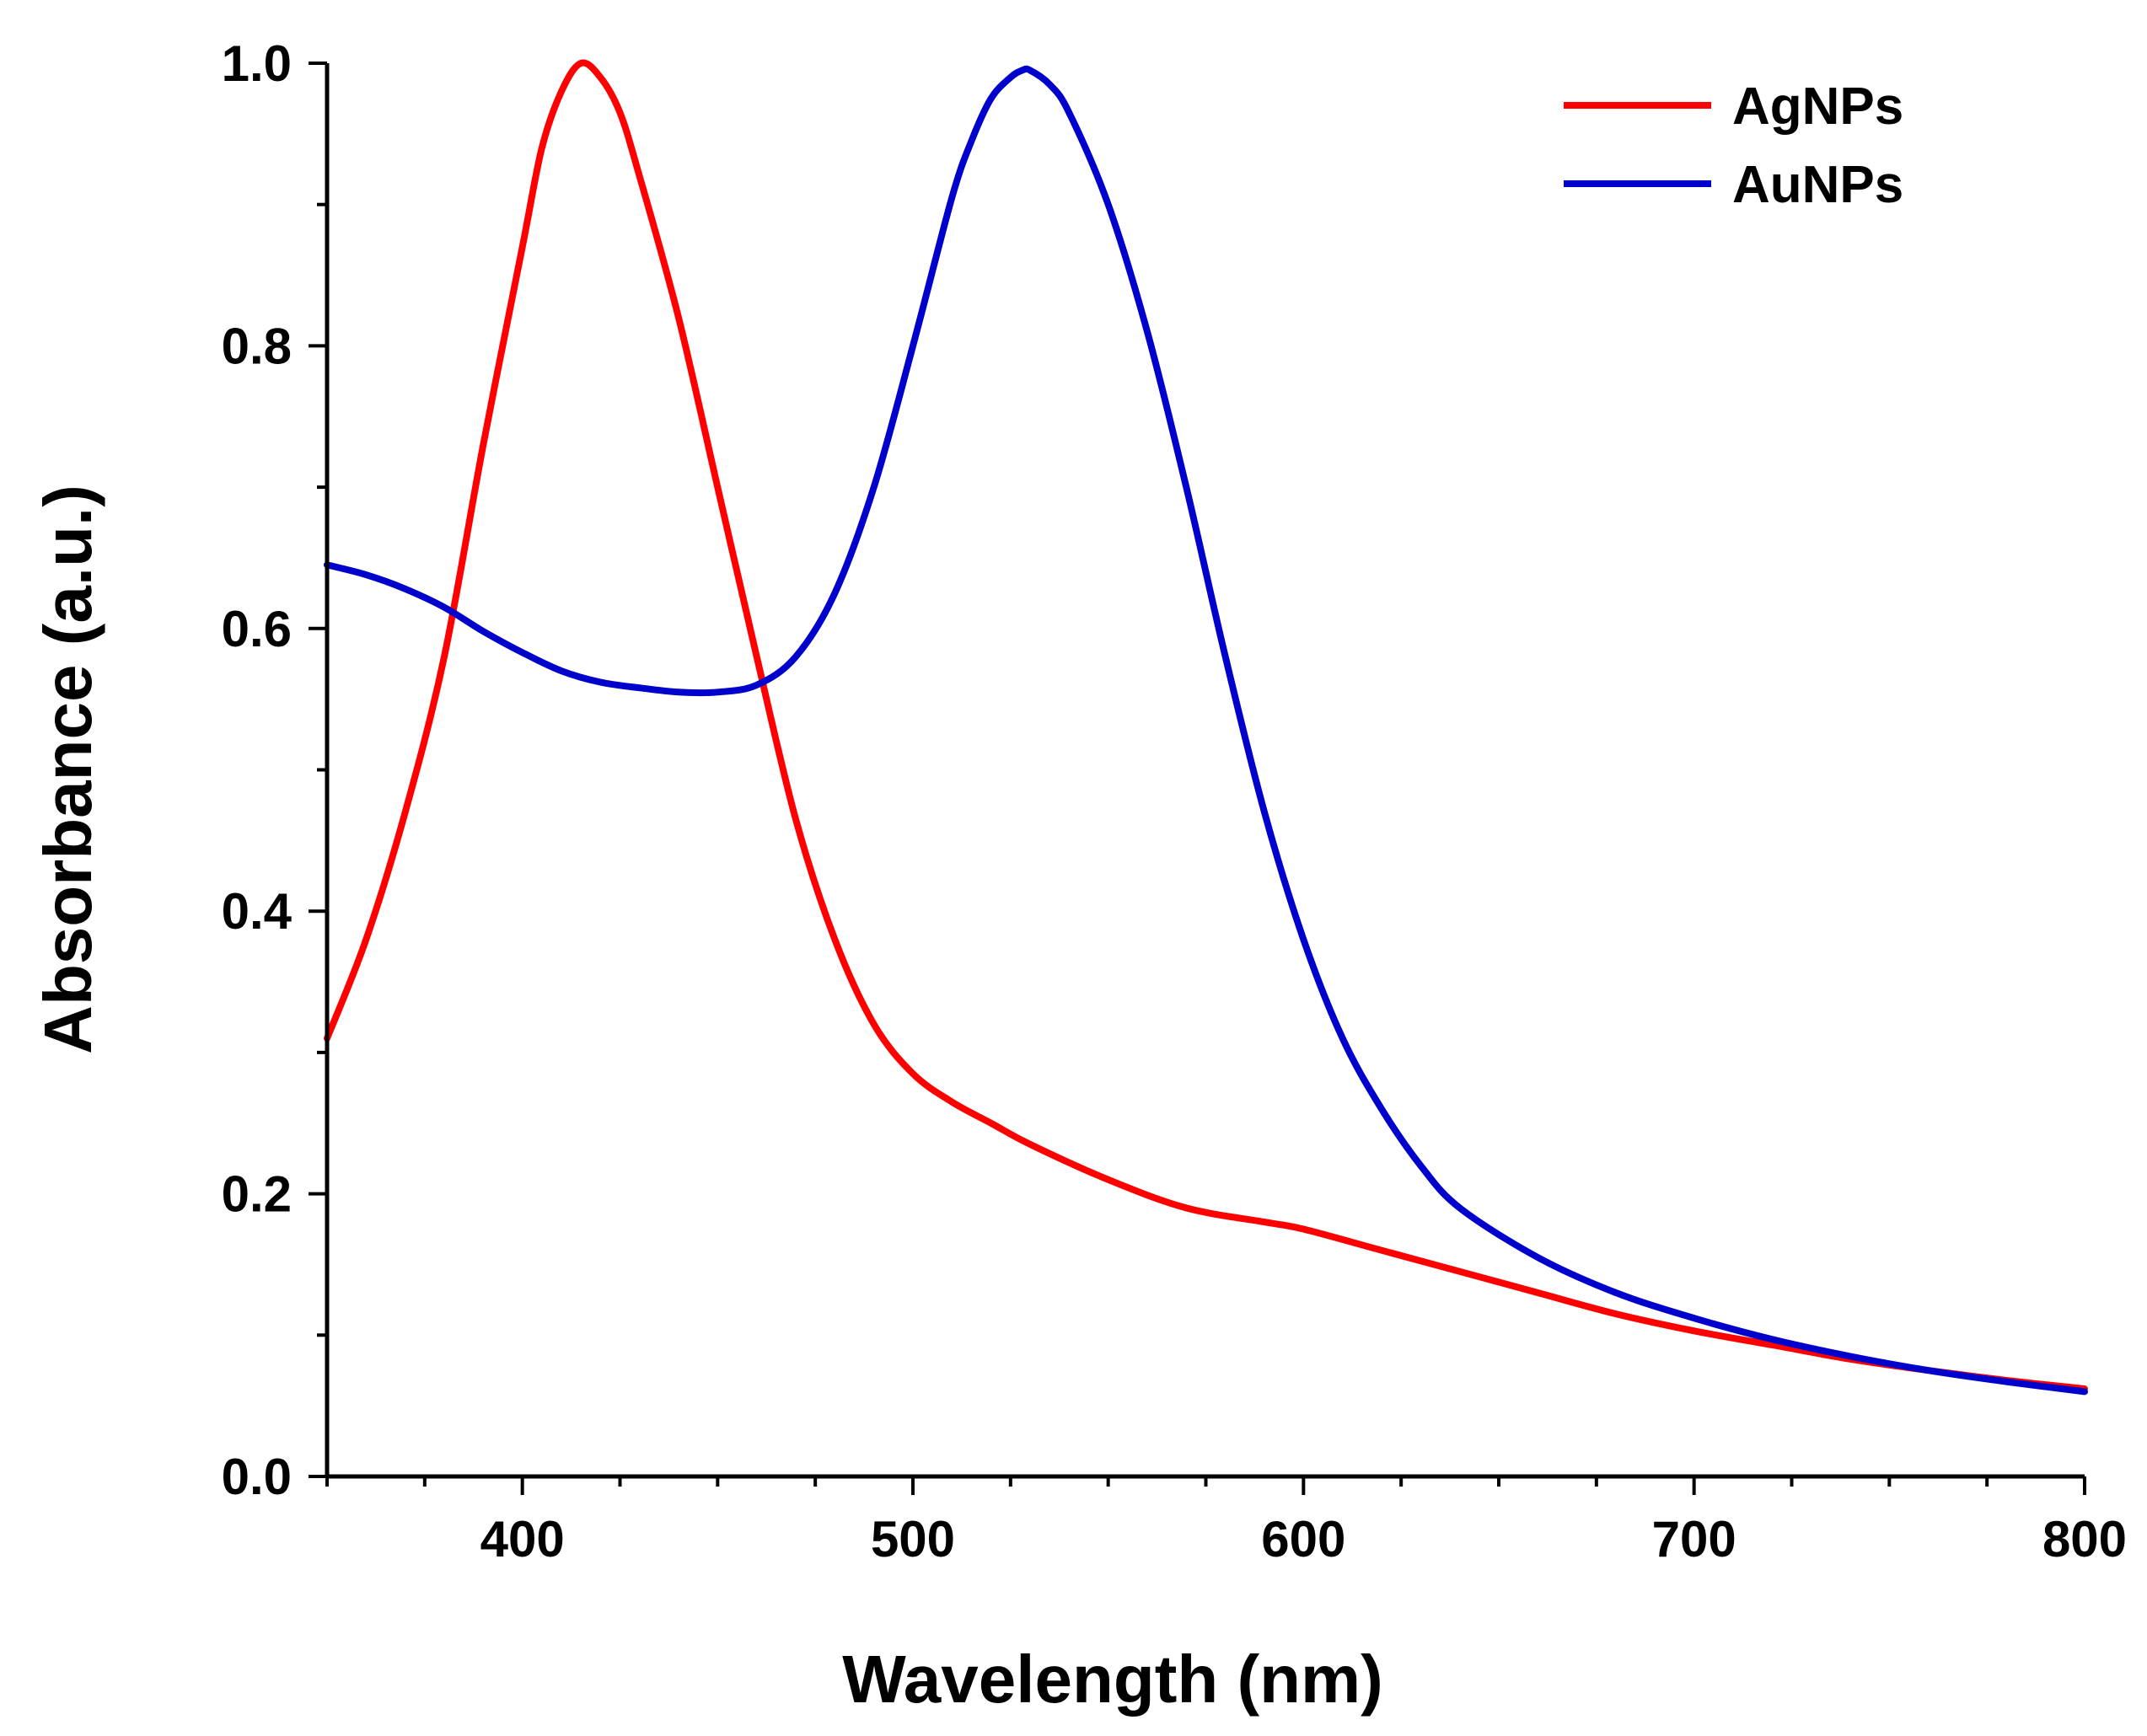 Image resolution: width=2147 pixels, height=1736 pixels. Describe the element at coordinates (1817, 185) in the screenshot. I see `legend-label-aunps: AuNPs` at that location.